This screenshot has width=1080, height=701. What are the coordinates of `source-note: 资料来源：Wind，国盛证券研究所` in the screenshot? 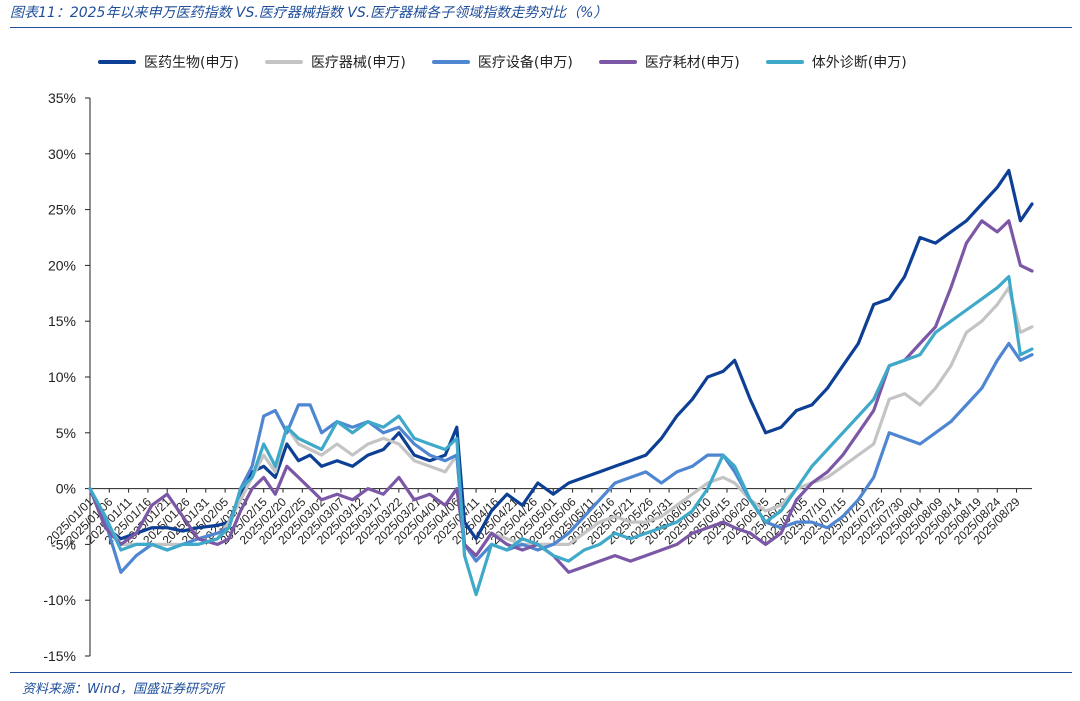 It's located at (123, 689).